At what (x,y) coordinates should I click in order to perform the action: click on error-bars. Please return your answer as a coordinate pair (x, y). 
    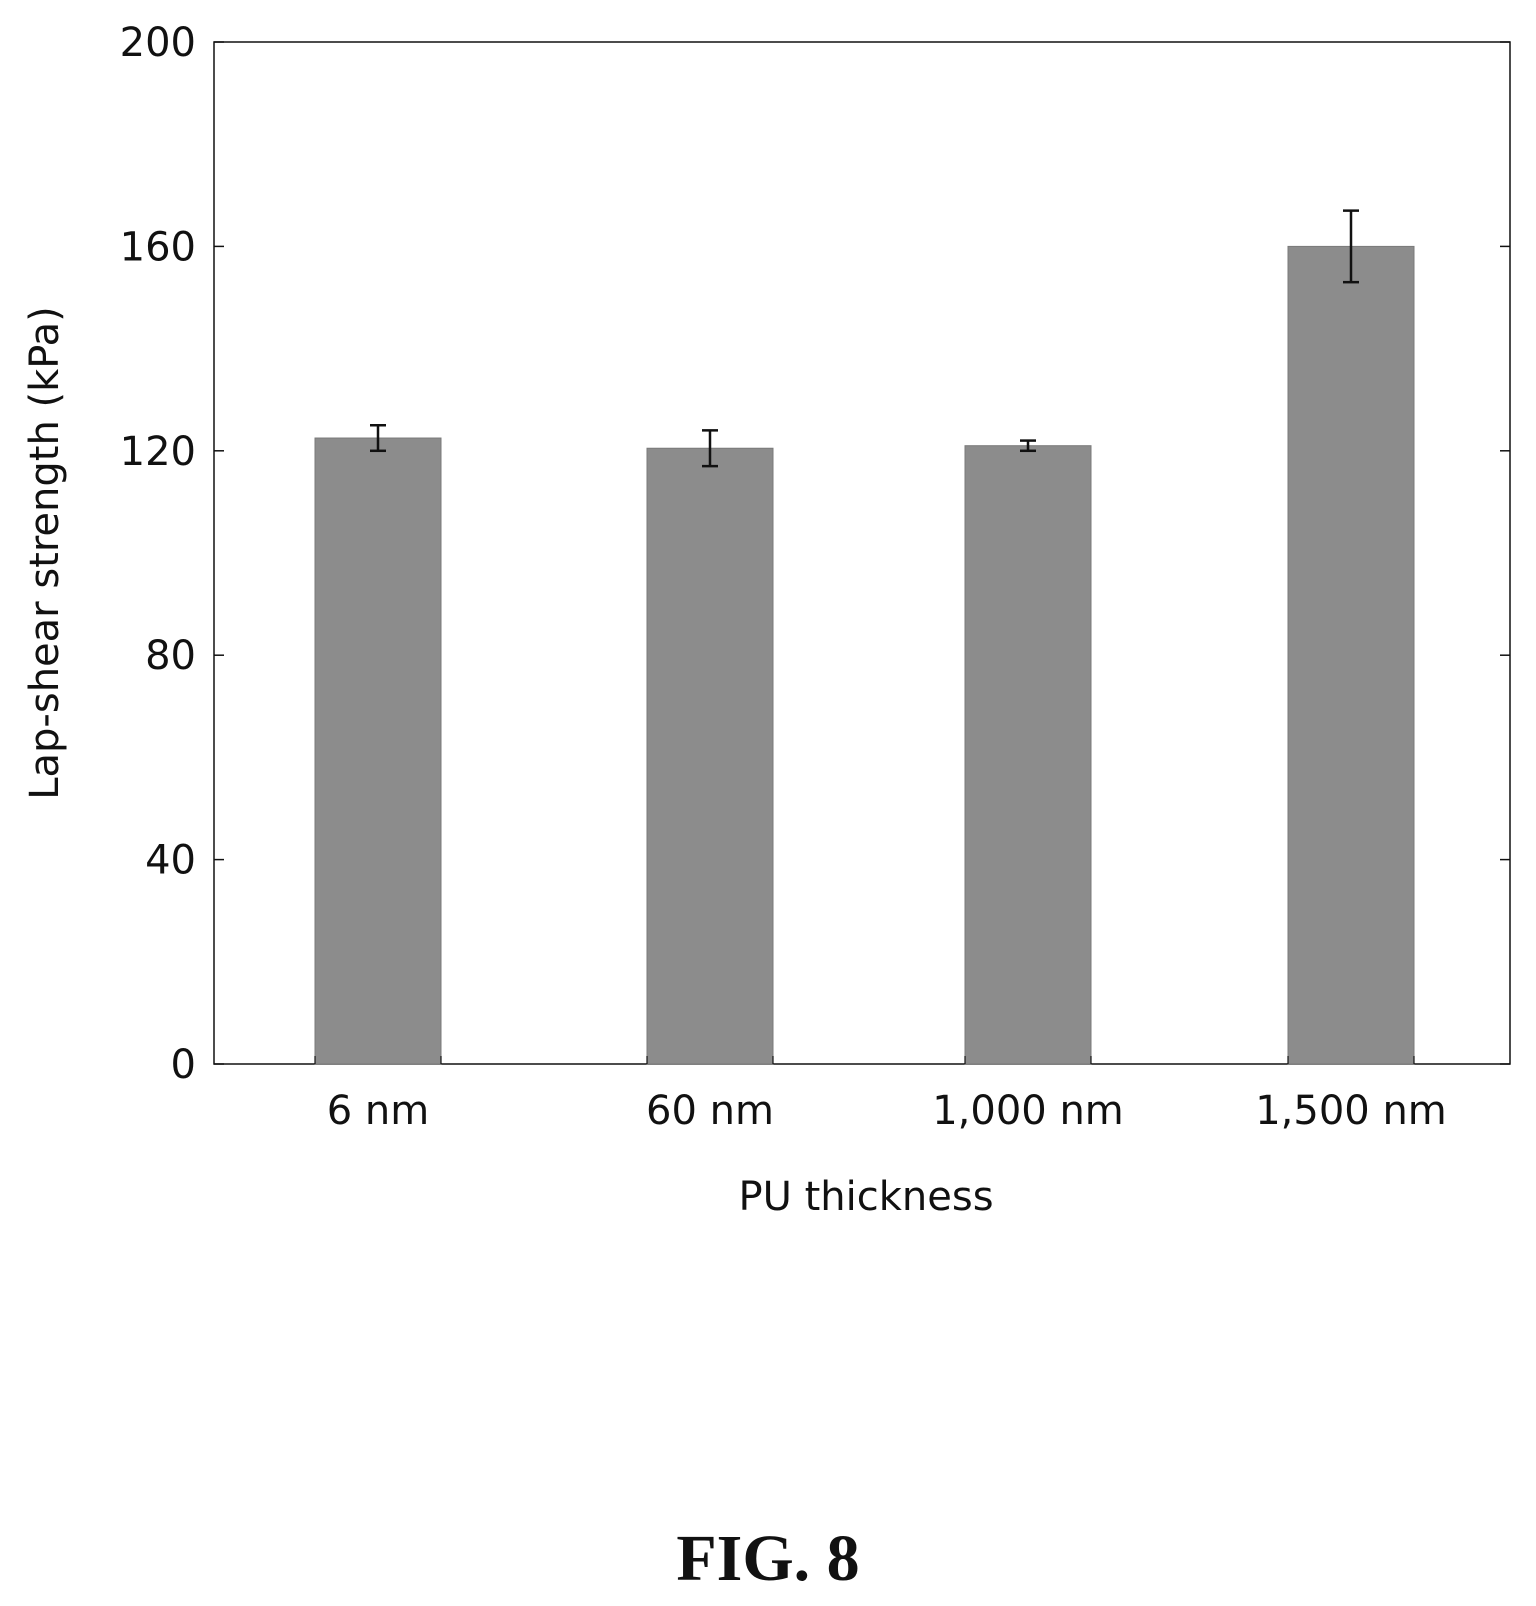
    Looking at the image, I should click on (864, 338).